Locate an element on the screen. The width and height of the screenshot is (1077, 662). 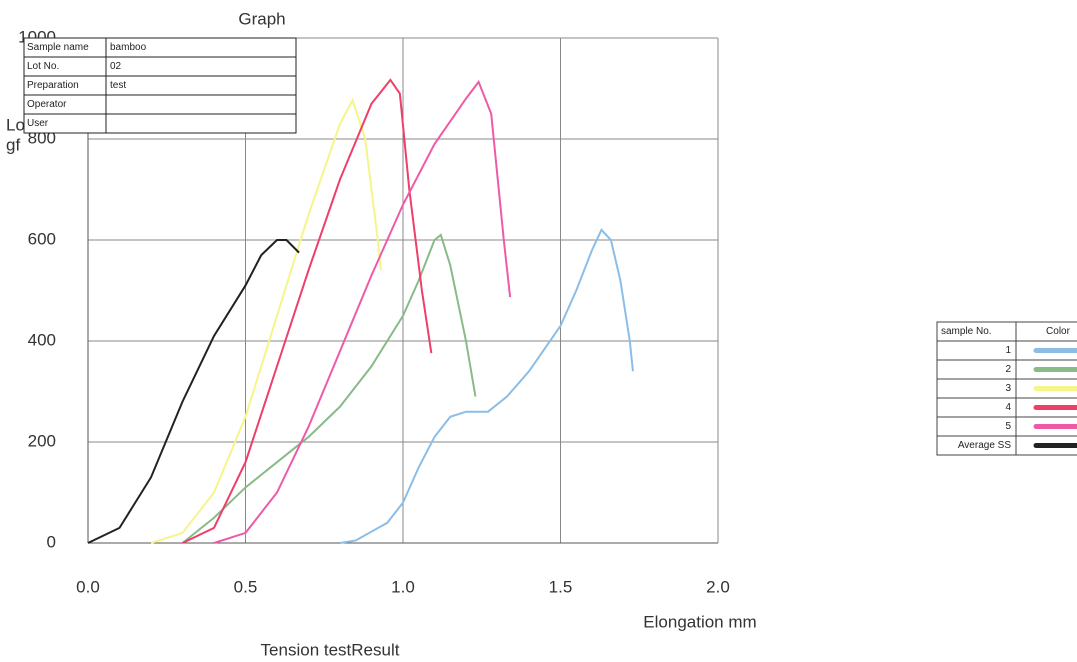
info-table-frame is located at coordinates (160, 85).